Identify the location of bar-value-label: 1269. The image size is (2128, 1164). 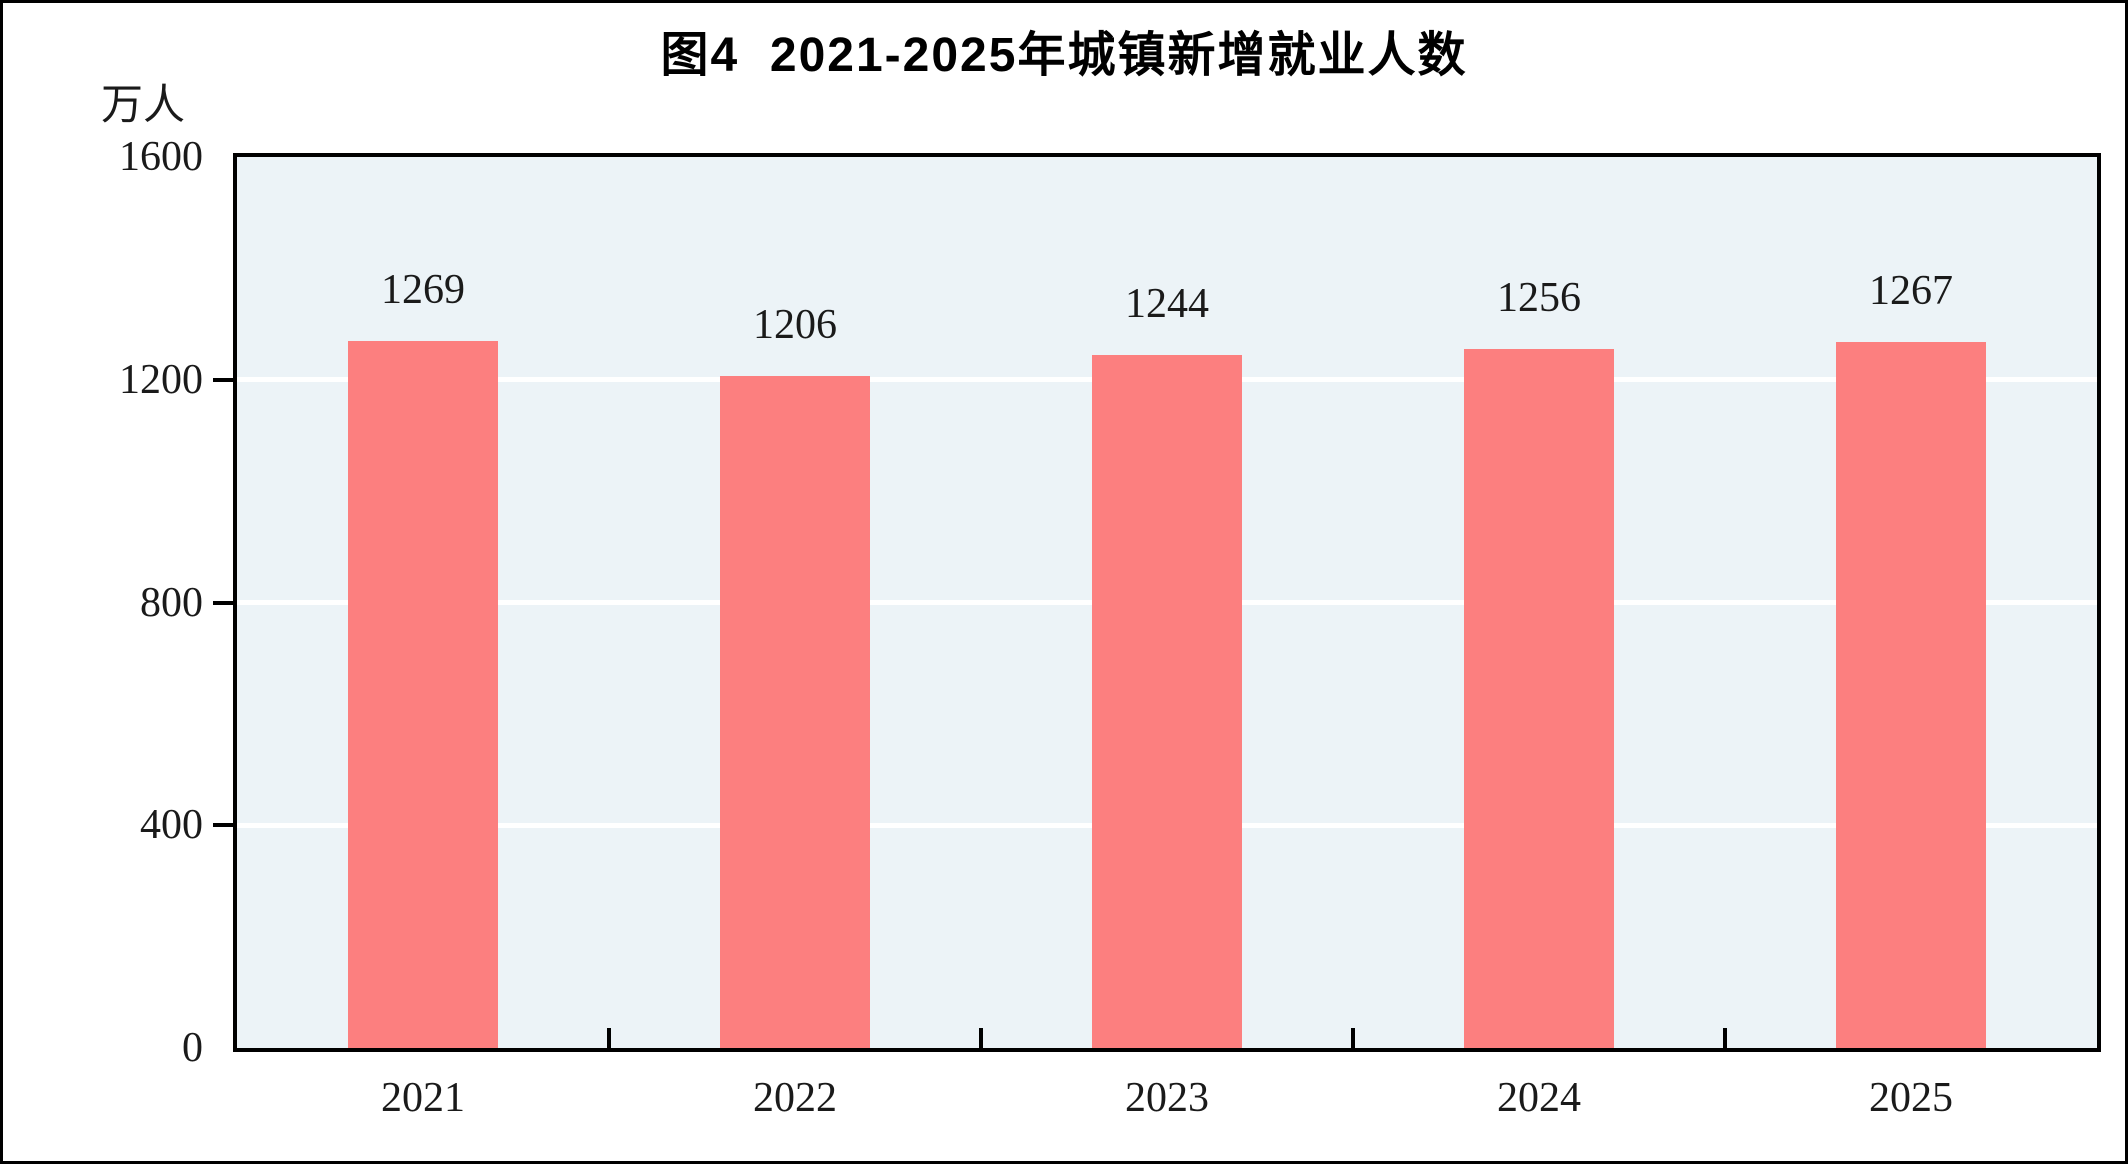
(423, 290).